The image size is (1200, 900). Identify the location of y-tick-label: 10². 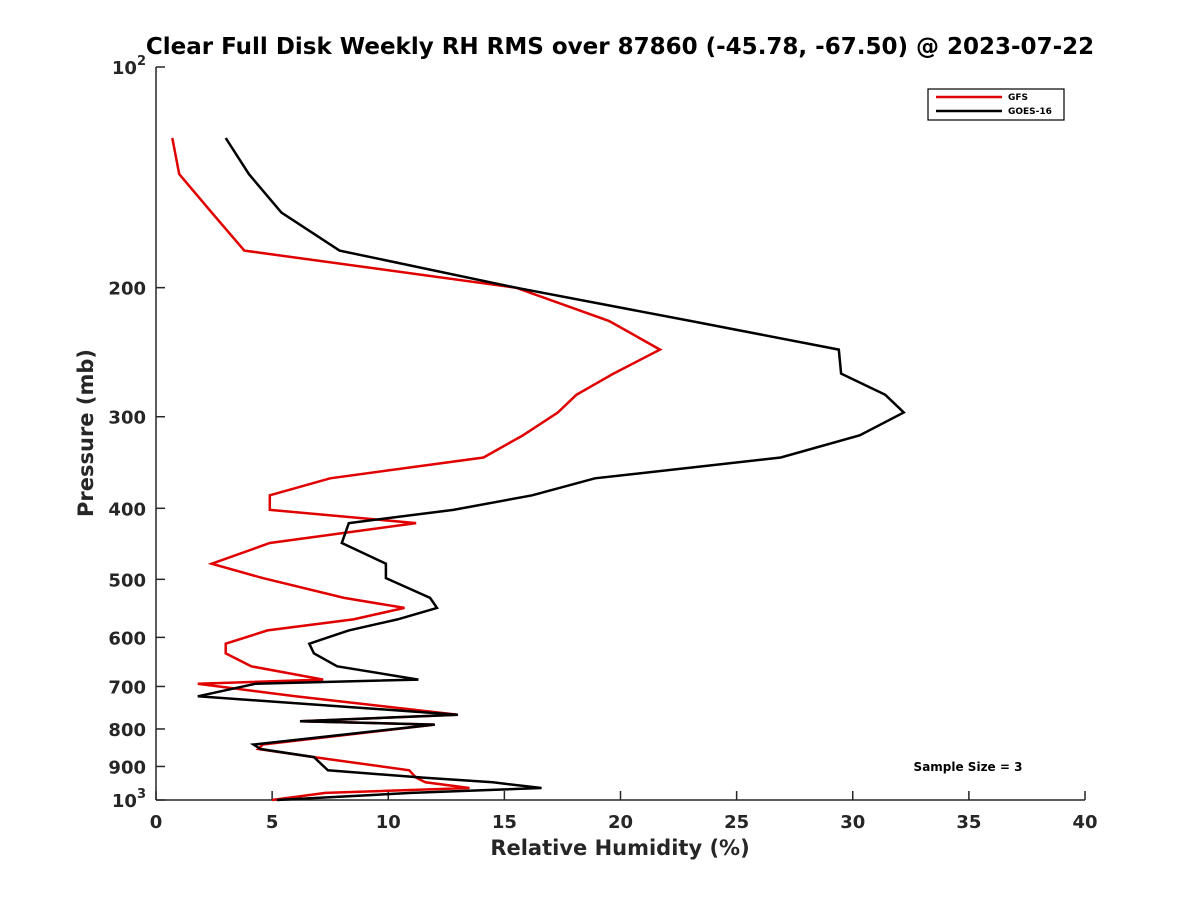
(129, 66).